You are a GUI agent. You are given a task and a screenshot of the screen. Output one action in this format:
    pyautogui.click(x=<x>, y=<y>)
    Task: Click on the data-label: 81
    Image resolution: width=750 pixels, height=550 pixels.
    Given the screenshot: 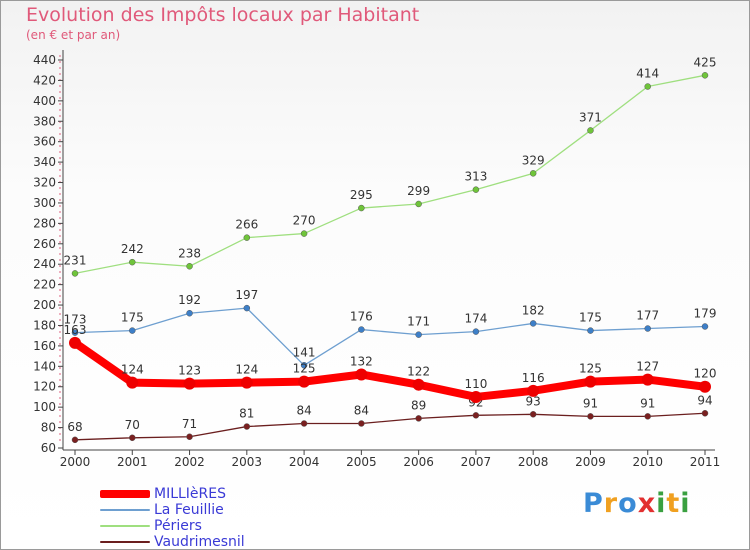 What is the action you would take?
    pyautogui.click(x=246, y=414)
    